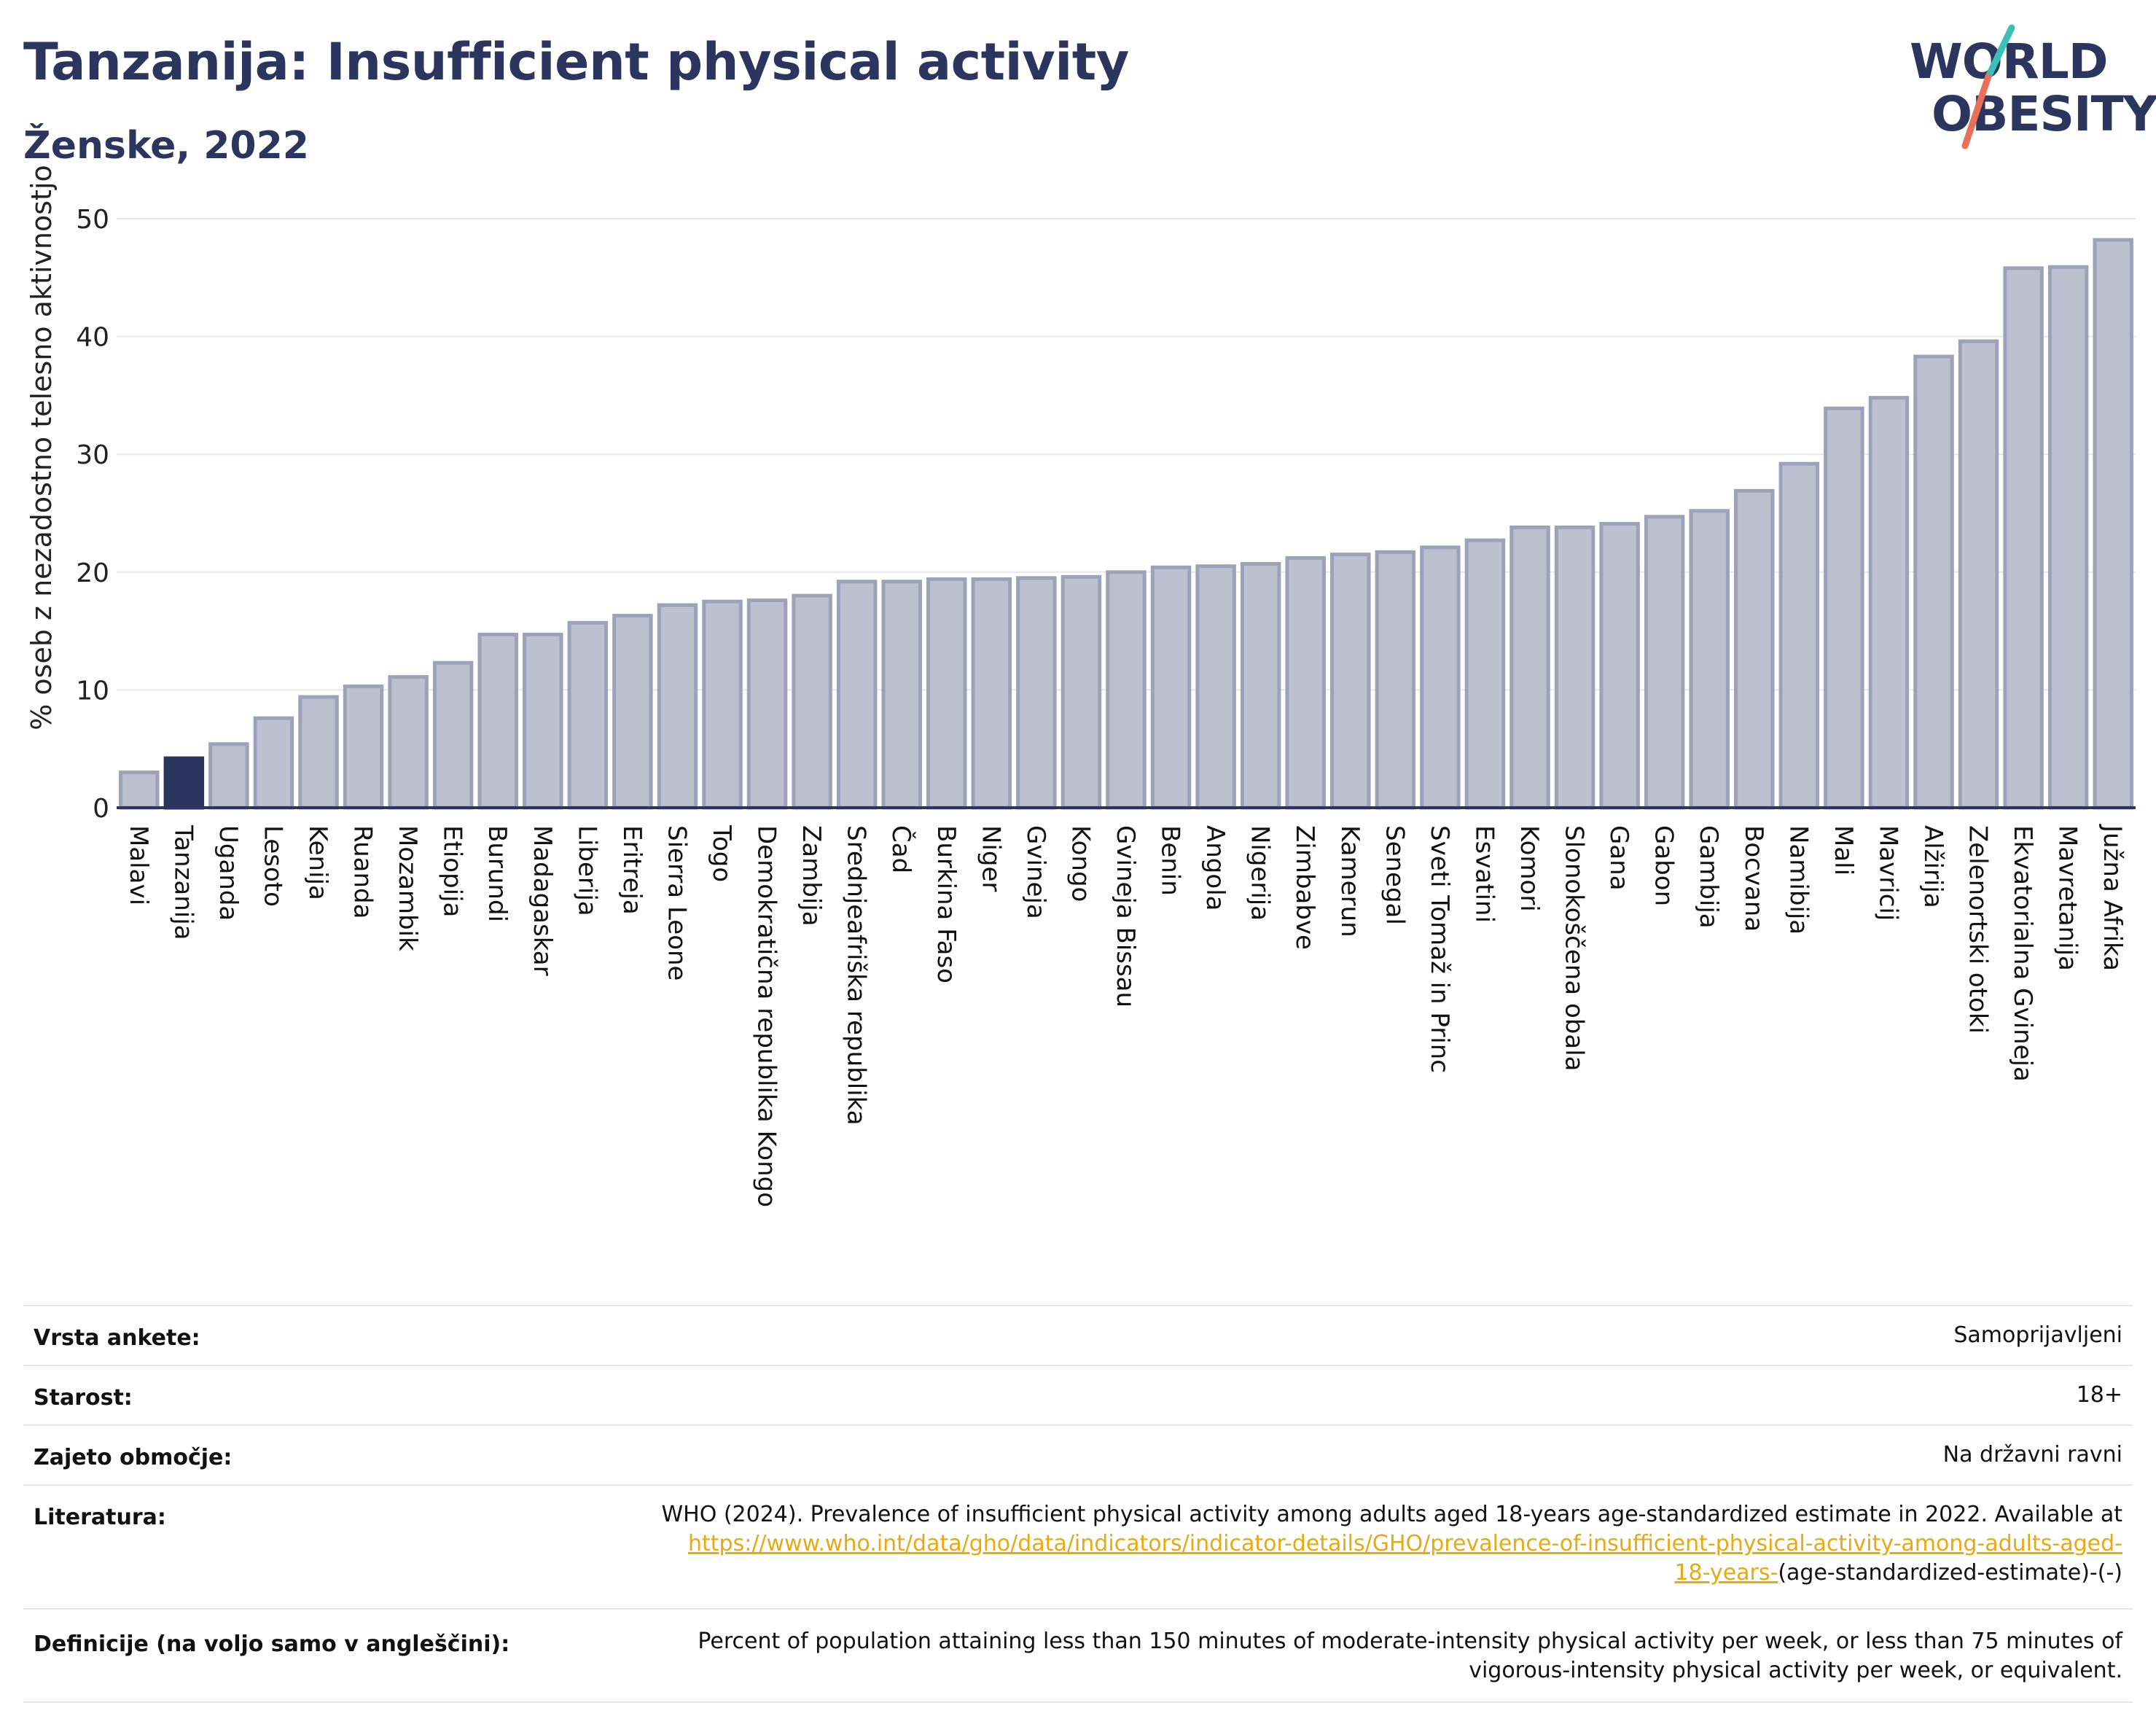  Describe the element at coordinates (1036, 872) in the screenshot. I see `x-tick-label: Gvineja` at that location.